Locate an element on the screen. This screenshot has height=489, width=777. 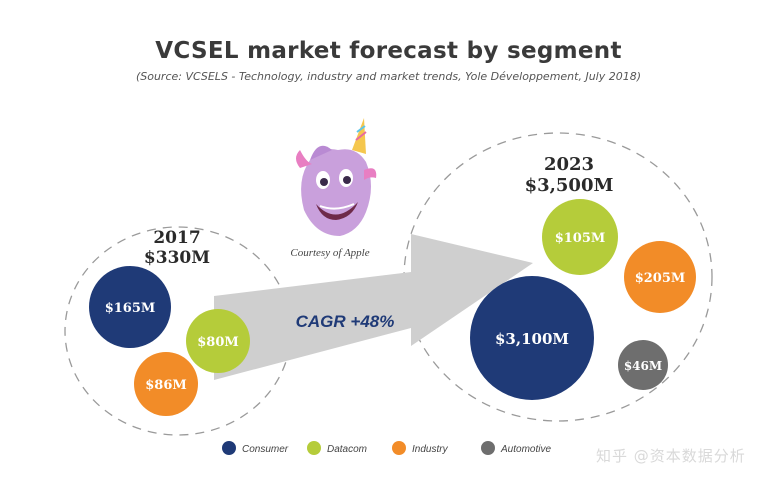
total-2017: $330M is located at coordinates (177, 258).